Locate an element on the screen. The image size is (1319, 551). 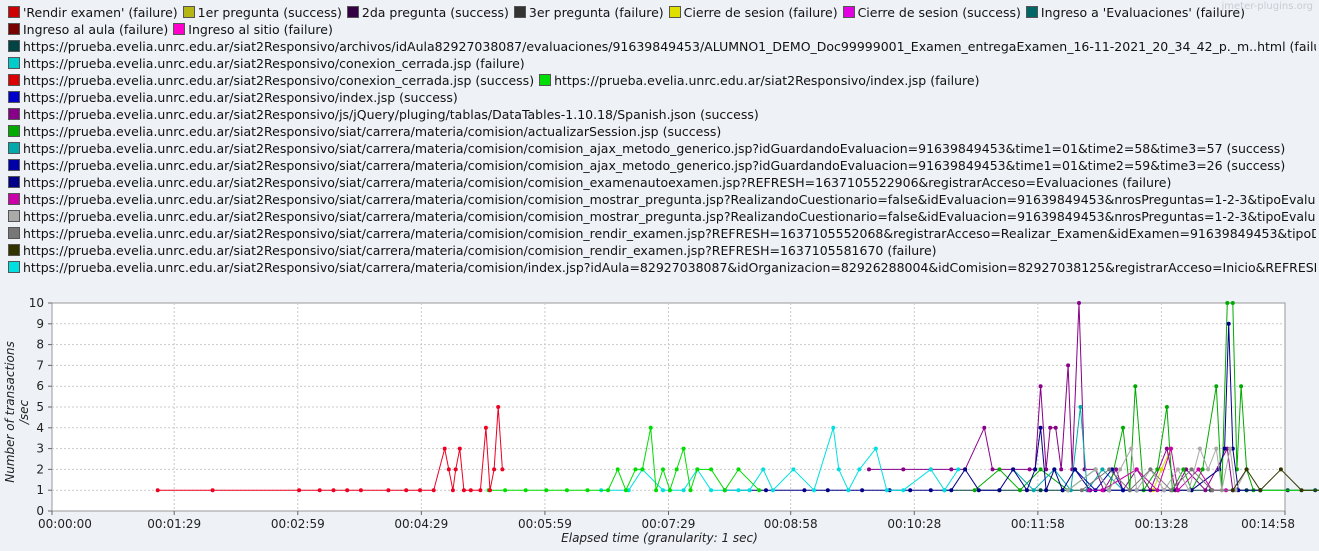
x-tick-label: 00:11:58 is located at coordinates (1038, 524).